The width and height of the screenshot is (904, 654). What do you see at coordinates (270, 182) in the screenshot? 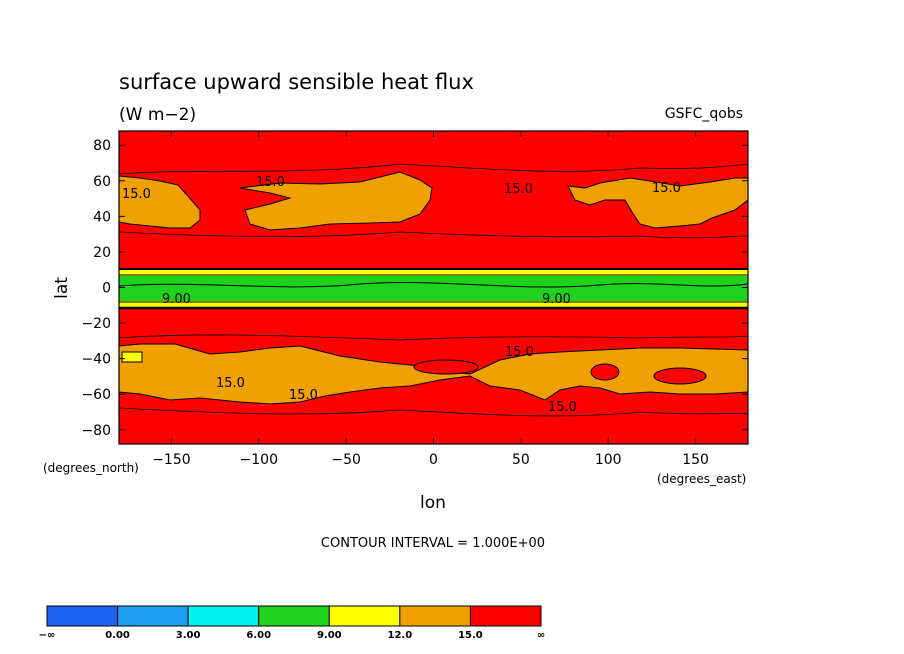
I see `contour-label-2: 15.0` at bounding box center [270, 182].